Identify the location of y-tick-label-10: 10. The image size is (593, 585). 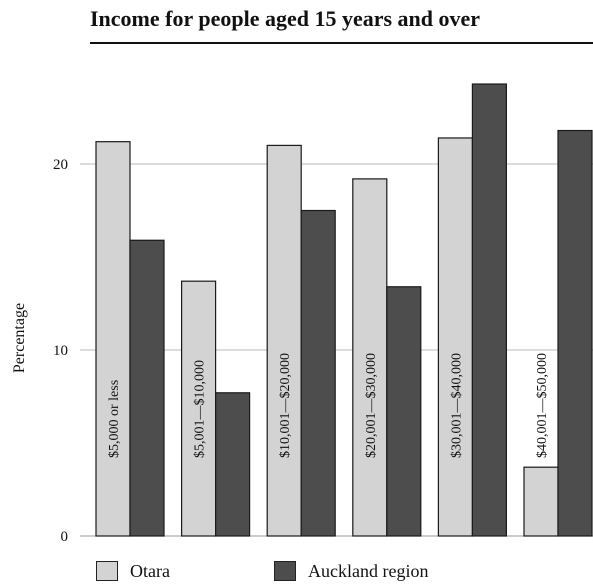
(60, 351).